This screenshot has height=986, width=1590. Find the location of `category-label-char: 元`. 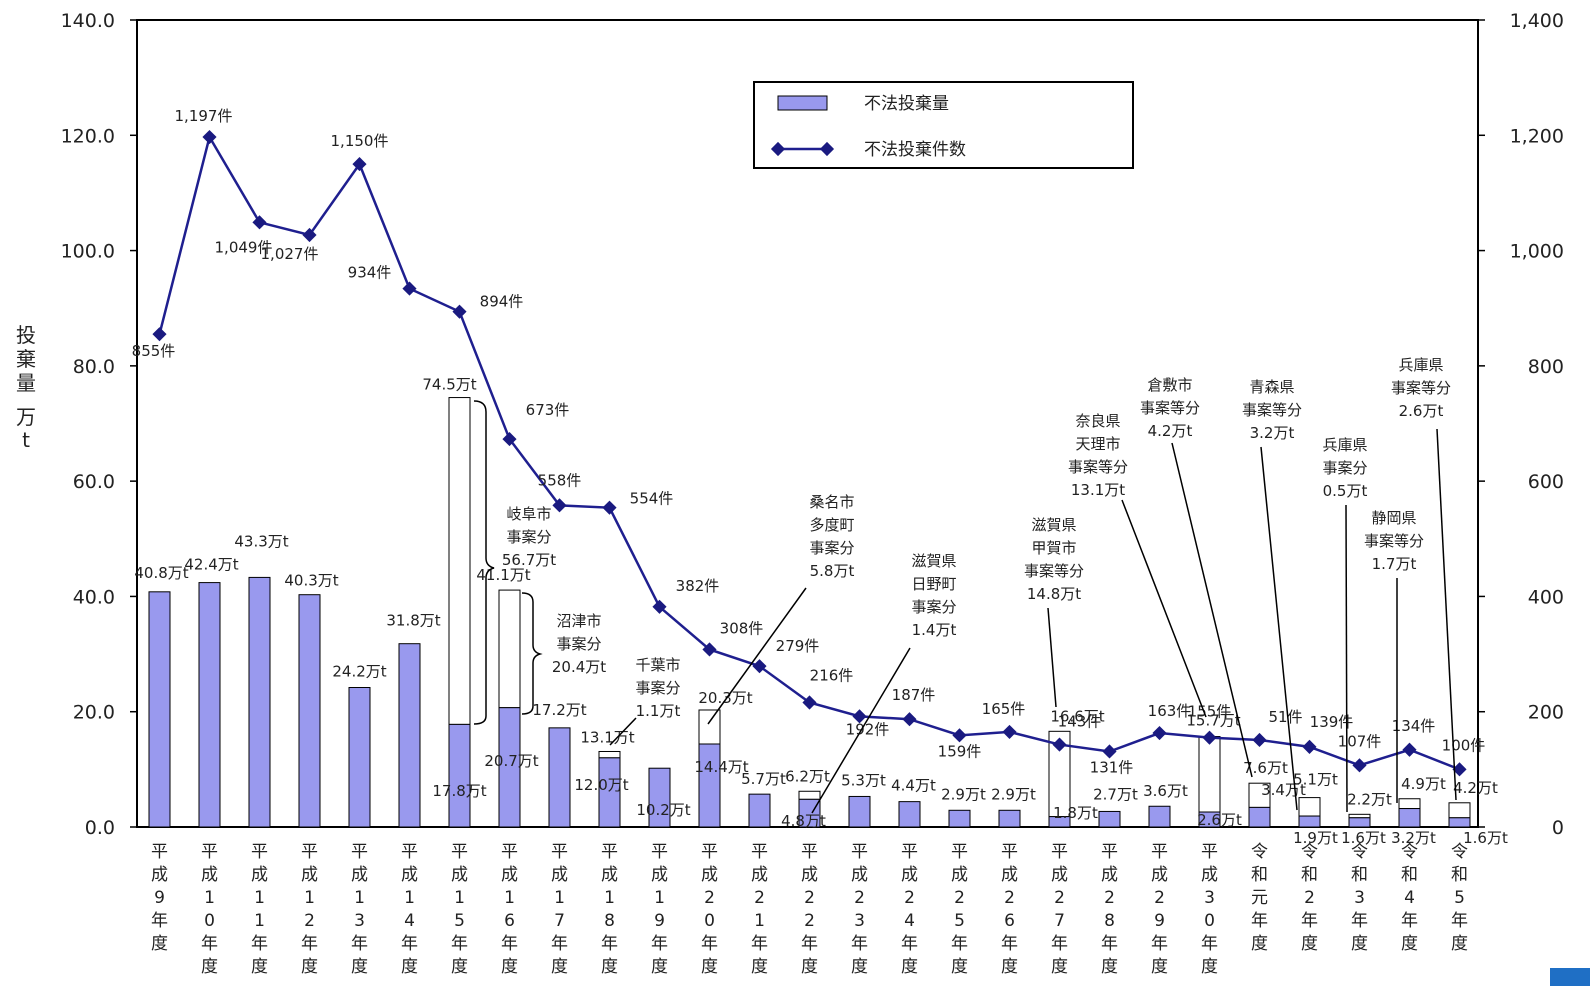

category-label-char: 元 is located at coordinates (1259, 898).